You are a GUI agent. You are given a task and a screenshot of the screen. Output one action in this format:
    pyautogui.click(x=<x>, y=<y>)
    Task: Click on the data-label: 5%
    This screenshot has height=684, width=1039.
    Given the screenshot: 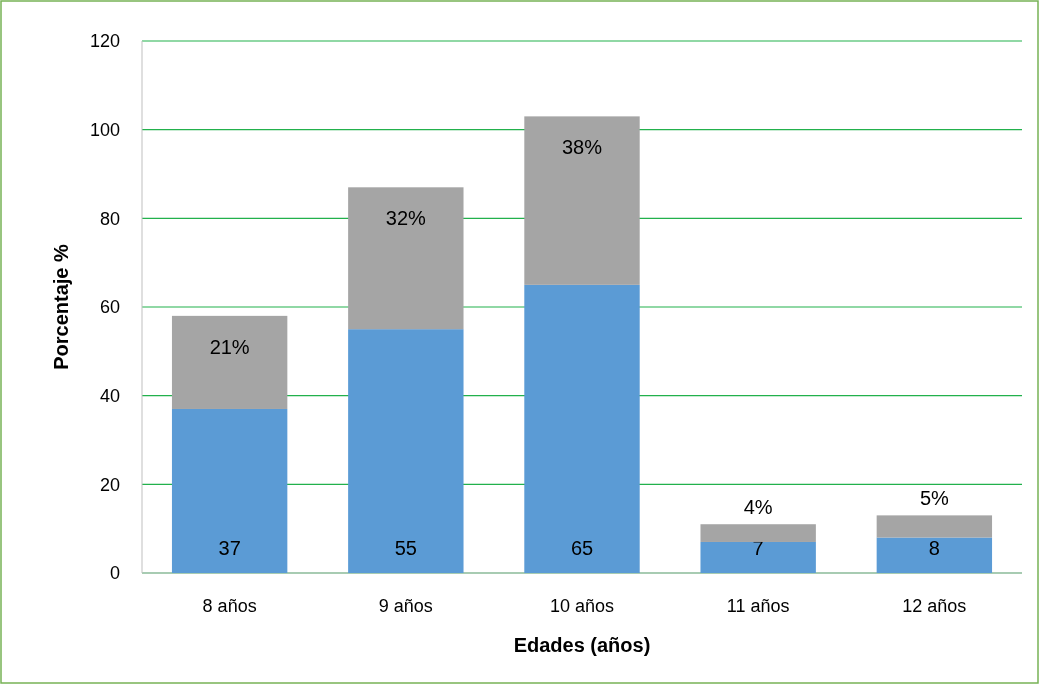 What is the action you would take?
    pyautogui.click(x=934, y=498)
    